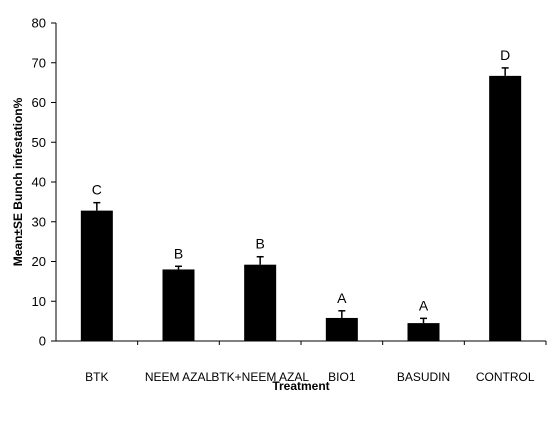  I want to click on significance-letter: D, so click(505, 55).